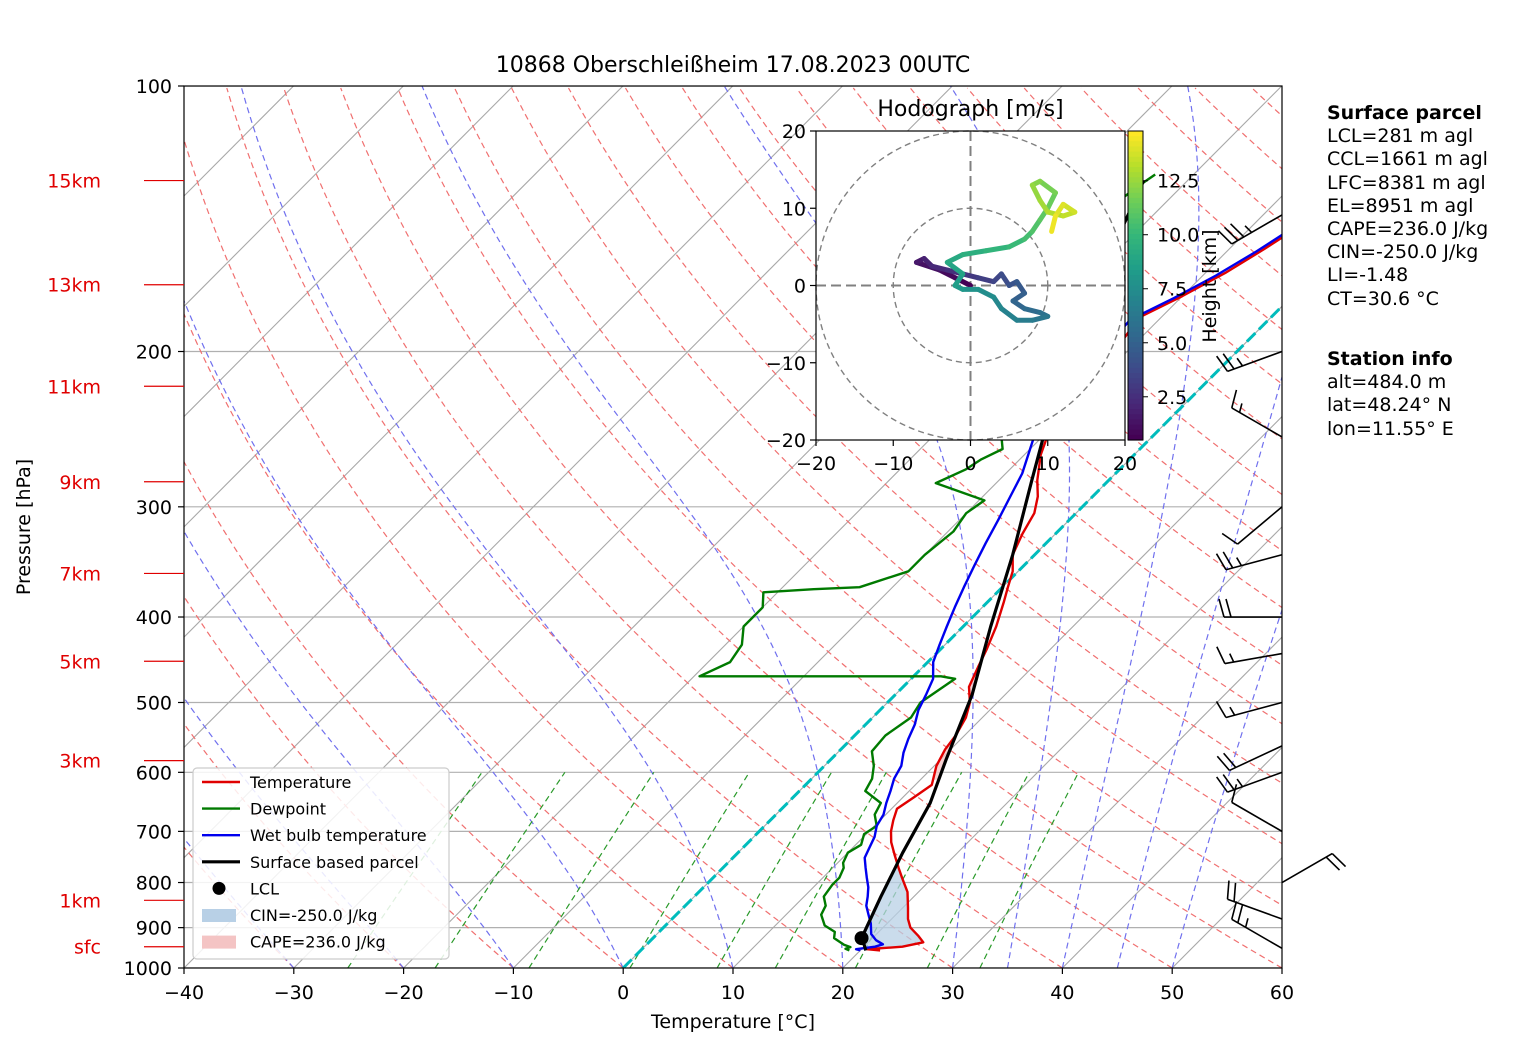  I want to click on surface-li: LI=-1.48, so click(1407, 275).